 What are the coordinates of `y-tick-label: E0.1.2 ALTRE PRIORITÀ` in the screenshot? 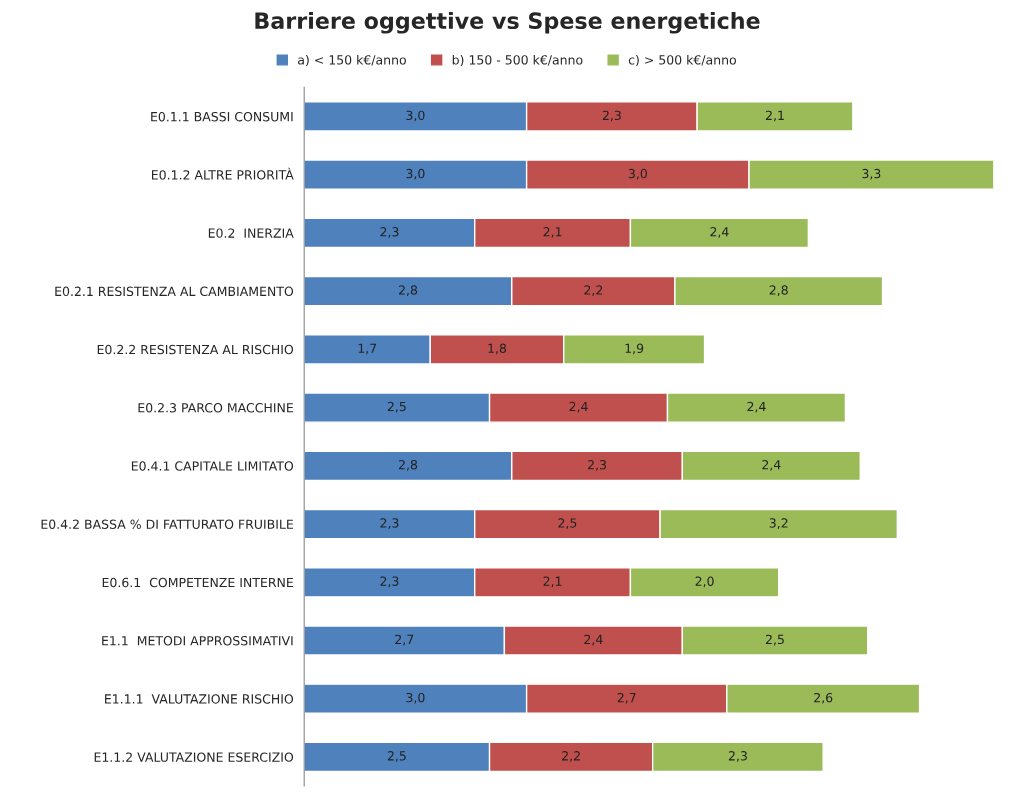 It's located at (223, 173).